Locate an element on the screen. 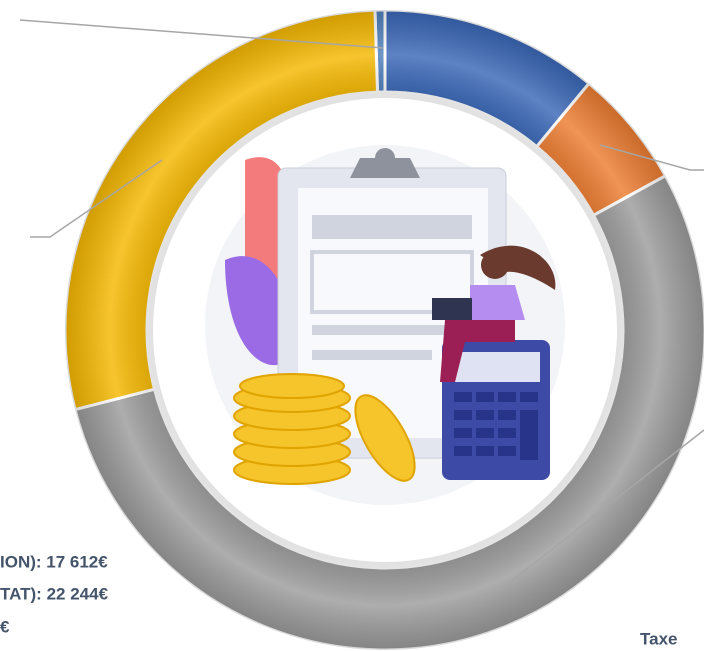  annotation: TAT): 22 244€ is located at coordinates (54, 593).